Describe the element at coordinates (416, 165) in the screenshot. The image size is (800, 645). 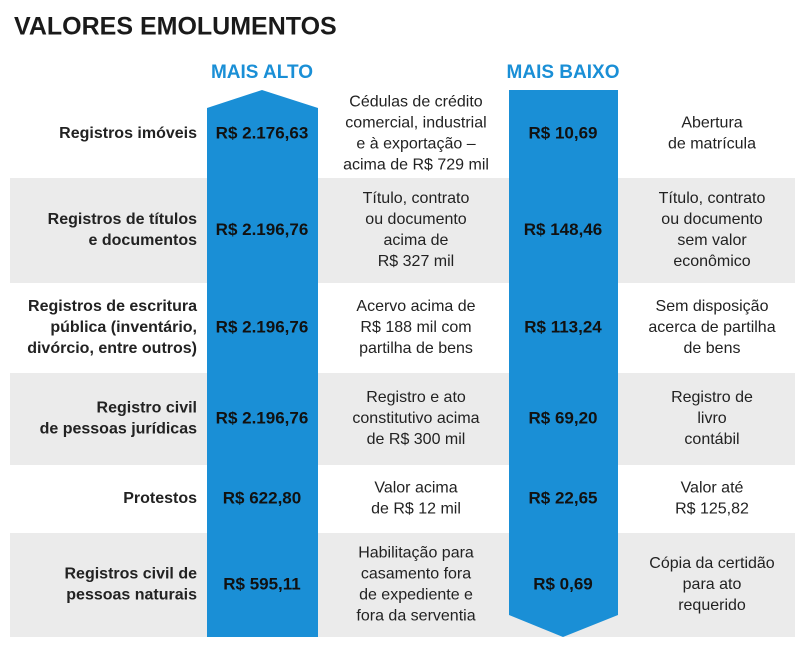
I see `high-description: acima de R$ 729 mil` at that location.